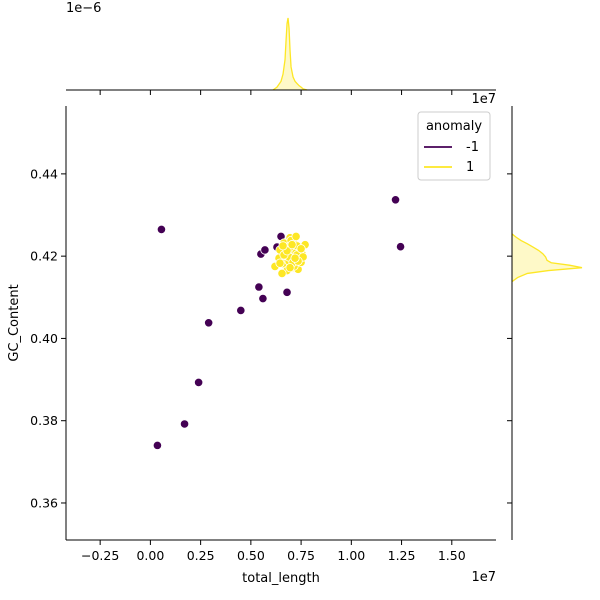 Image resolution: width=600 pixels, height=600 pixels. Describe the element at coordinates (44, 420) in the screenshot. I see `y-tick-label: 0.38` at that location.